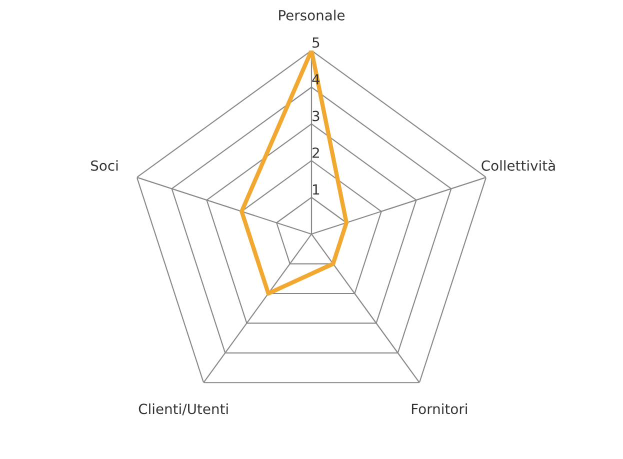 This screenshot has width=623, height=459. Describe the element at coordinates (104, 165) in the screenshot. I see `spoke-label: Soci` at that location.